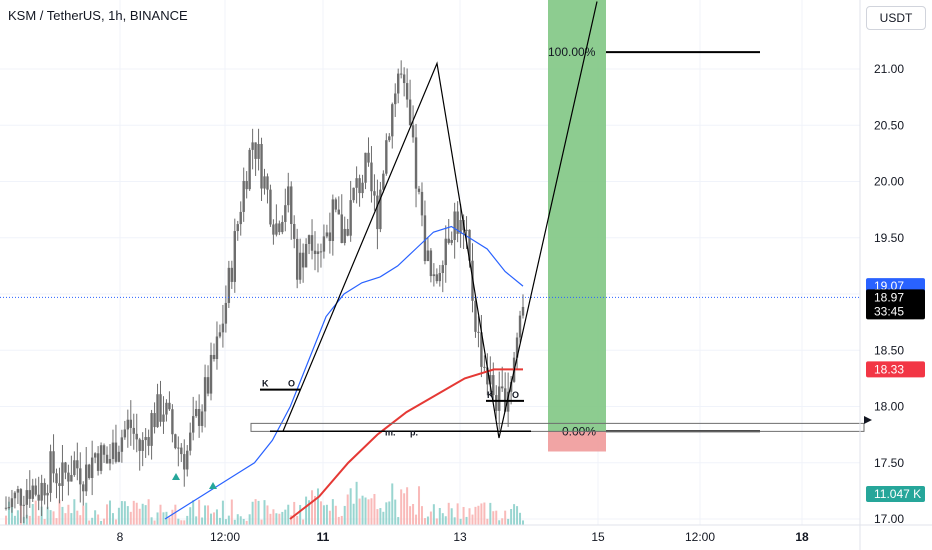 Image resolution: width=932 pixels, height=550 pixels. Describe the element at coordinates (895, 494) in the screenshot. I see `volume-tag-bg` at that location.